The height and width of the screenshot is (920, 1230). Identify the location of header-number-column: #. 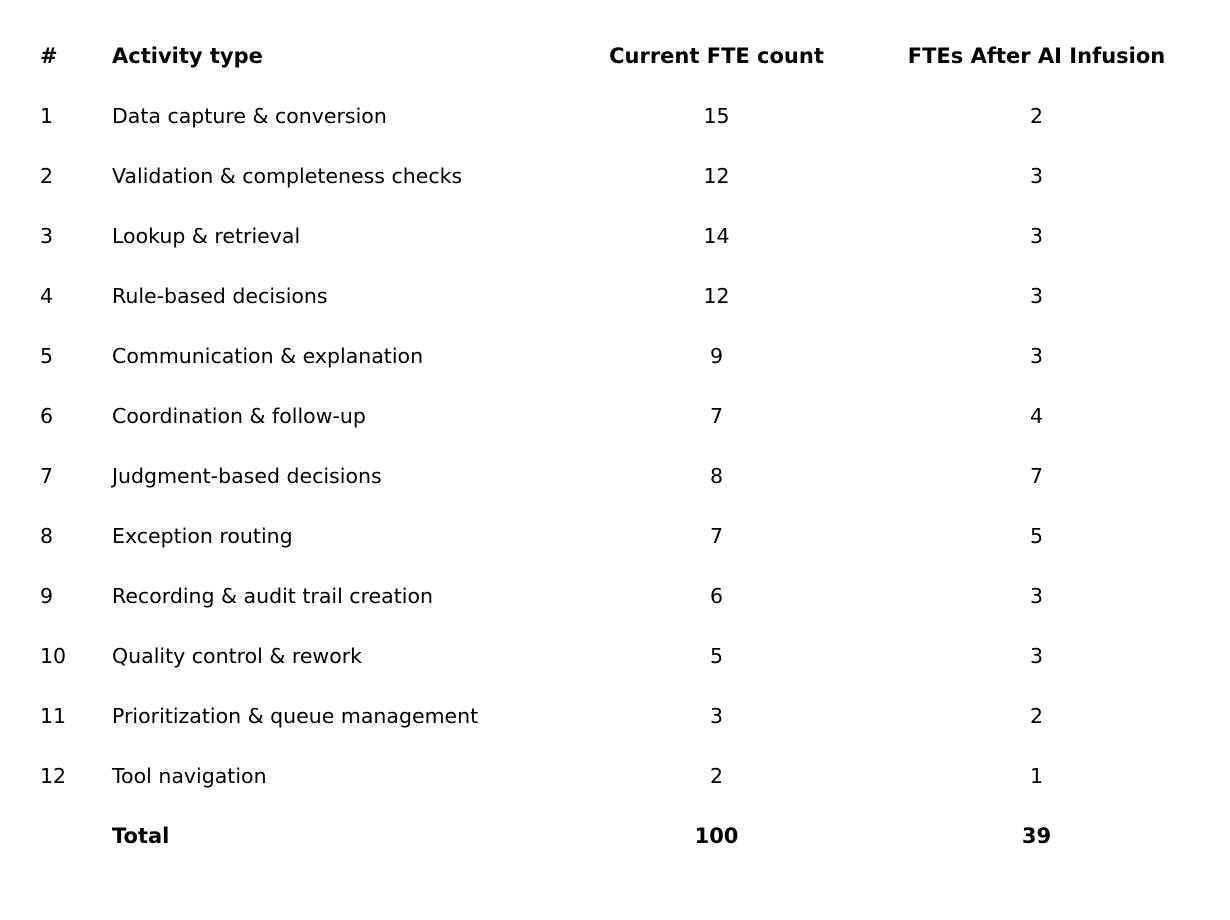
(49, 55).